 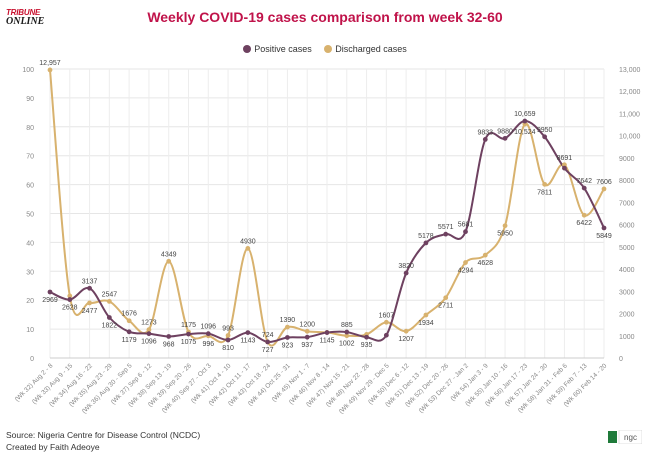 I want to click on y-left-tick-label: 30, so click(x=30, y=272).